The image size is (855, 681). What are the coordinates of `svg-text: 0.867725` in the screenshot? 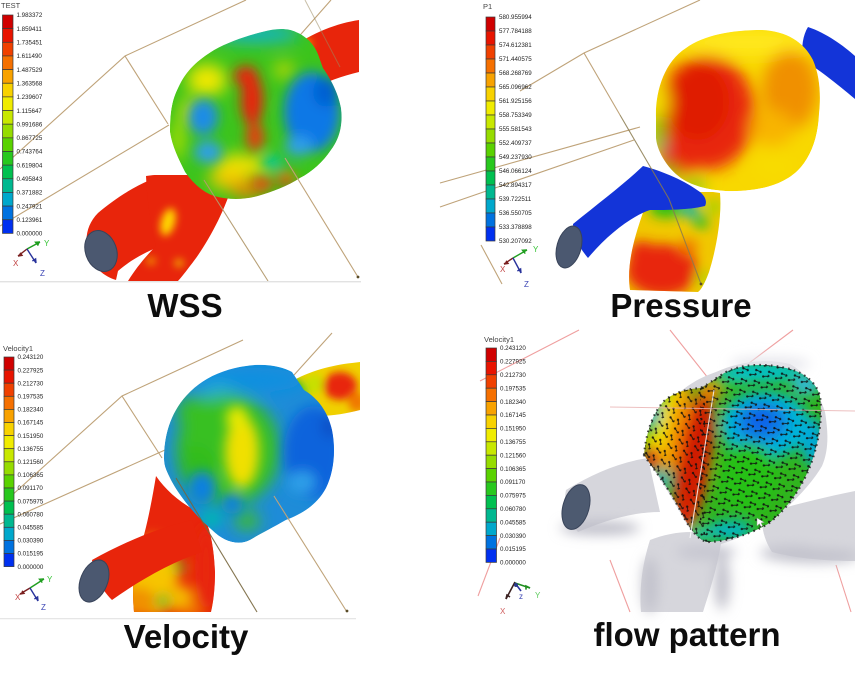 It's located at (30, 138).